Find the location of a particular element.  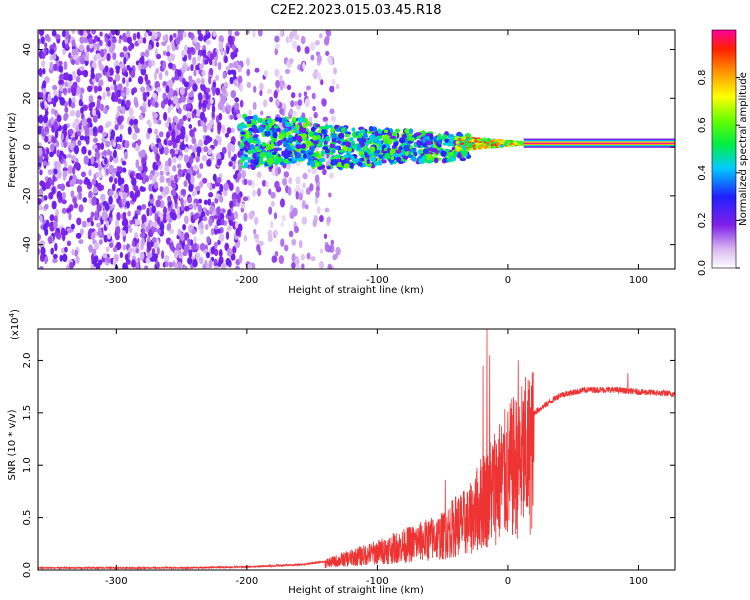

colorbar-ticks: 0.0 0.2 0.4 0.6 0.8 is located at coordinates (718, 173).